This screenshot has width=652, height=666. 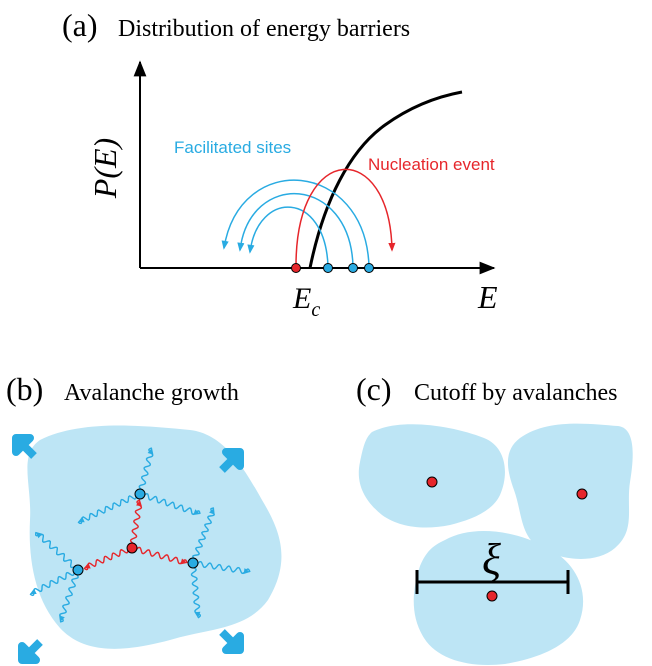 What do you see at coordinates (582, 494) in the screenshot?
I see `region-2-center` at bounding box center [582, 494].